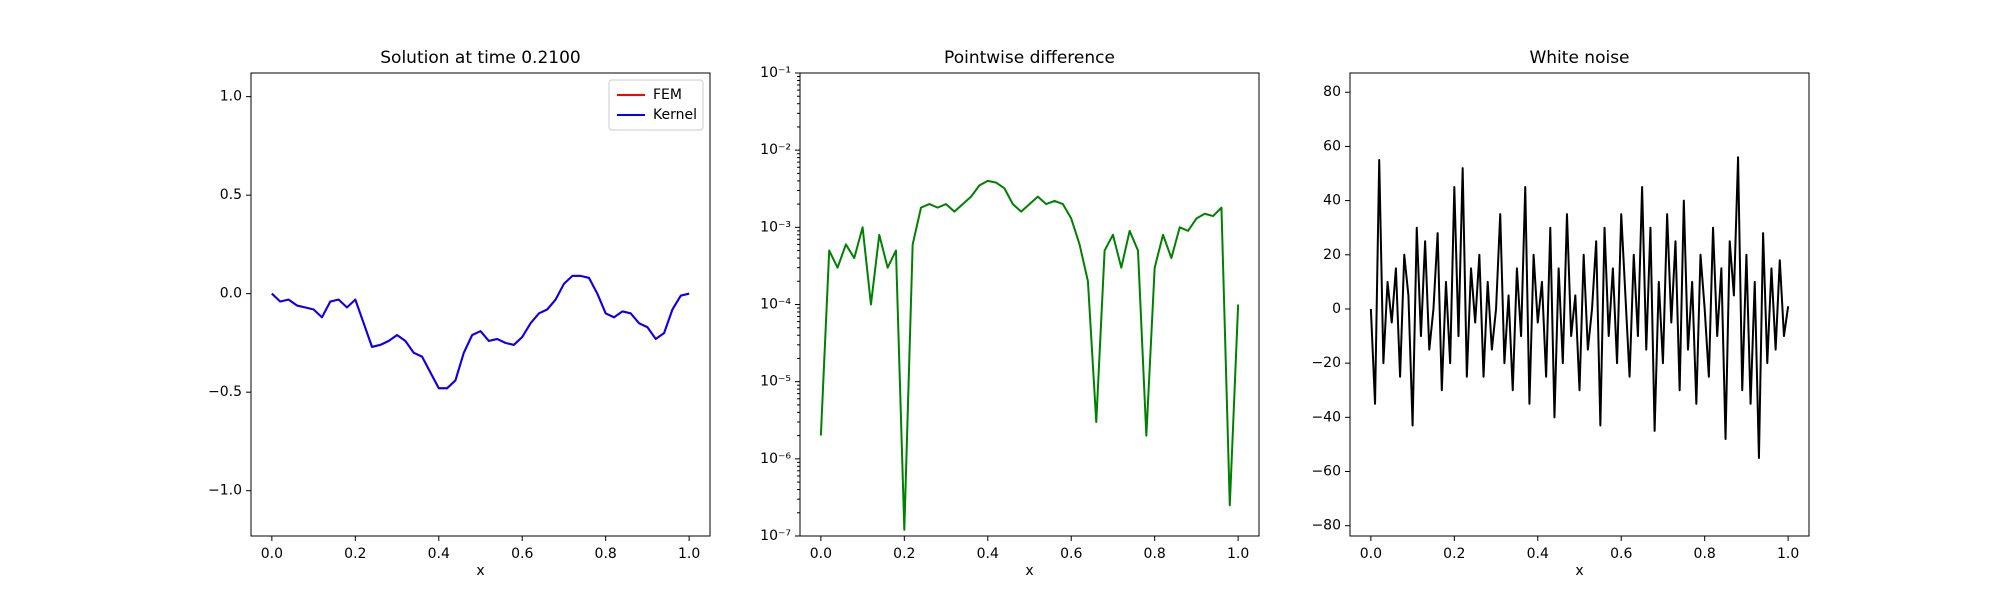  I want to click on y-tick-label: 10⁻¹, so click(775, 73).